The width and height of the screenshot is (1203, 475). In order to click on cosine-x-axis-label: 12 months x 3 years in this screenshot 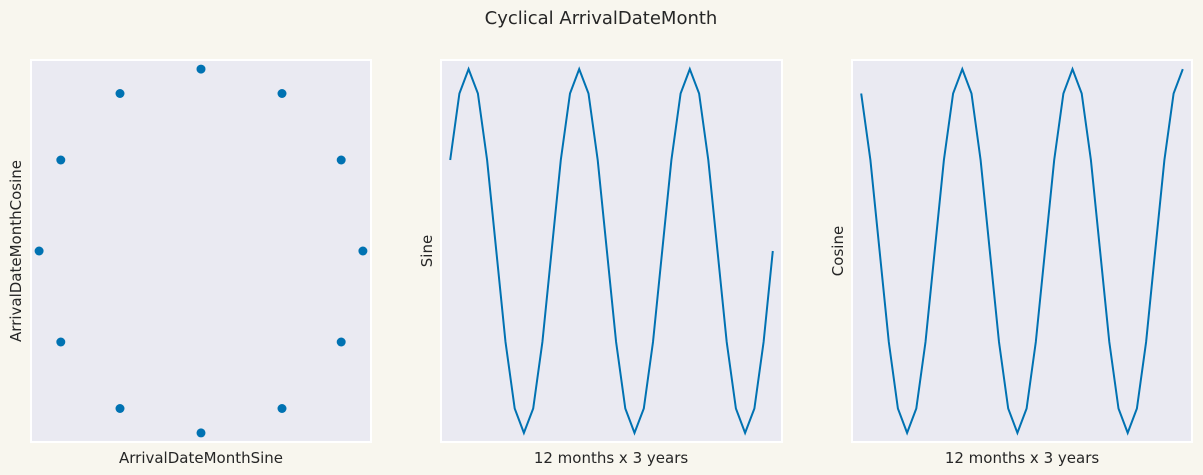, I will do `click(1022, 458)`.